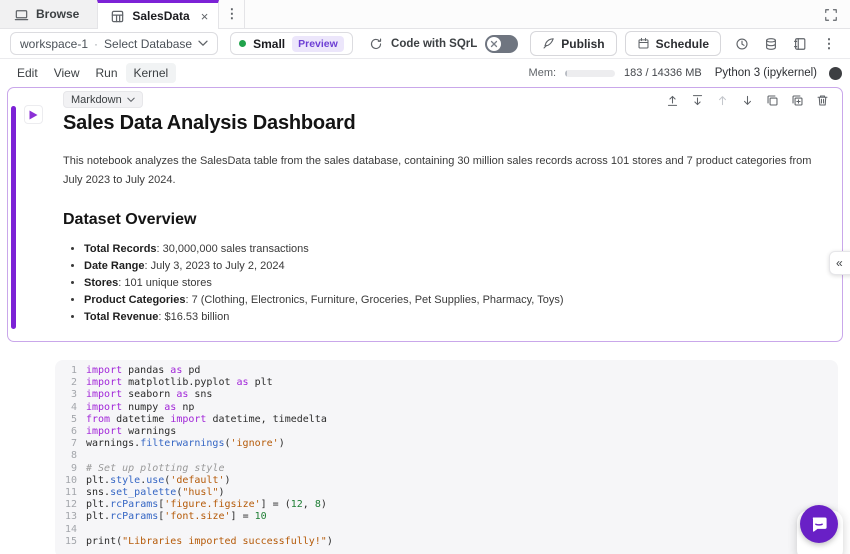  I want to click on chat-launcher-button, so click(819, 524).